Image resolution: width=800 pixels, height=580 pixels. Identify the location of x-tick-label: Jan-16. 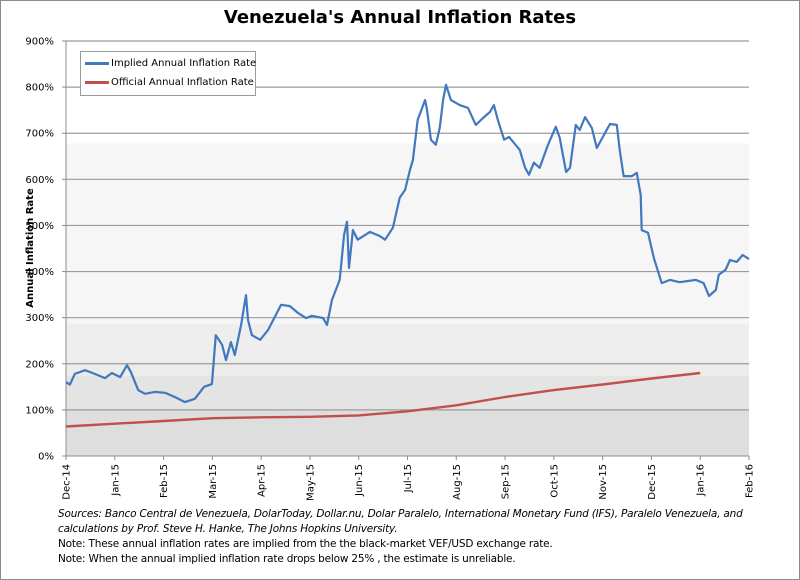
(701, 480).